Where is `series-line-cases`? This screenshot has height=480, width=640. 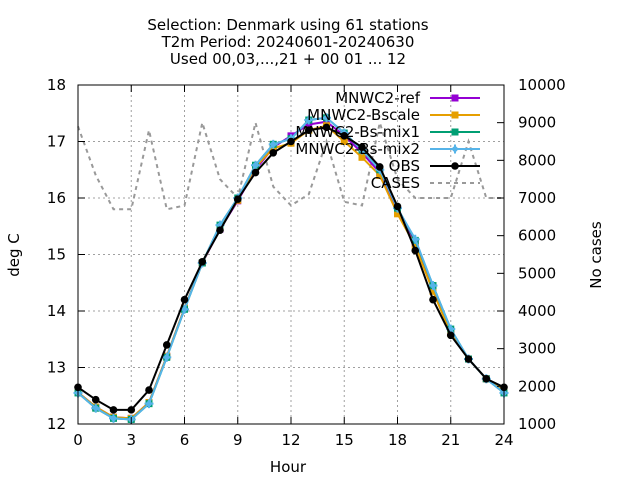 series-line-cases is located at coordinates (290, 164).